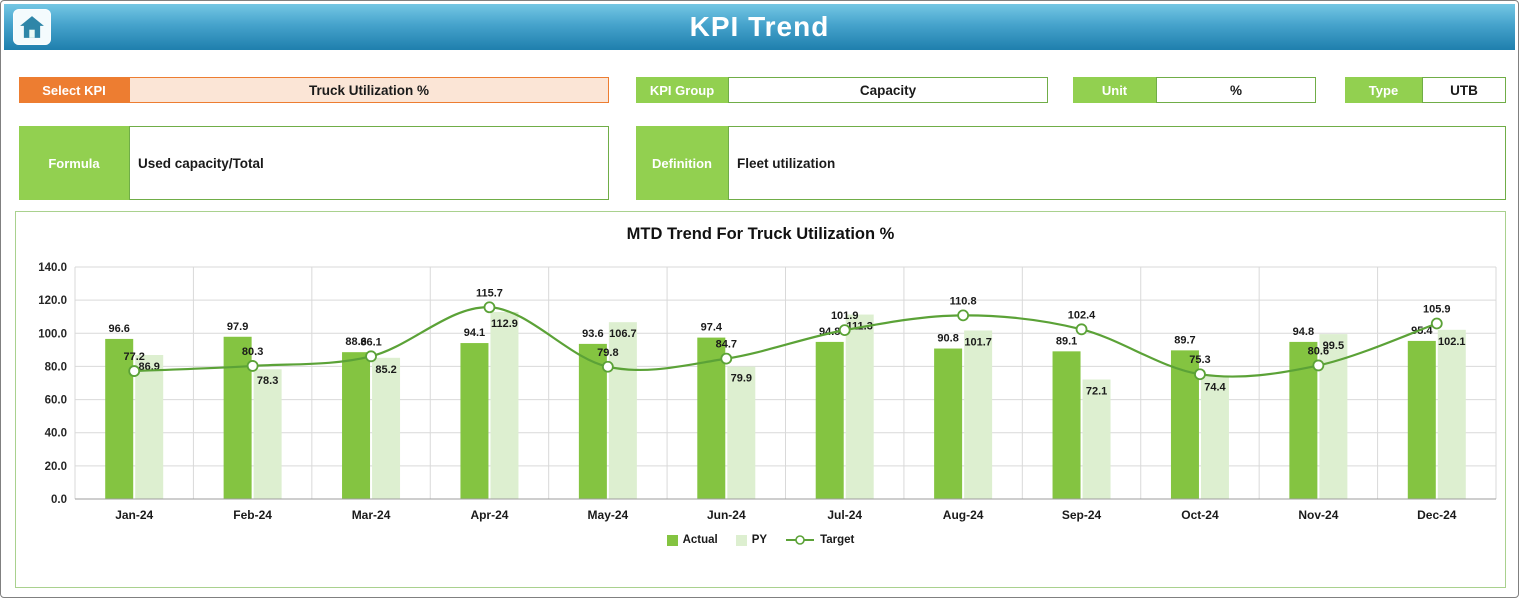 The width and height of the screenshot is (1521, 600). I want to click on svg-text: 77.2, so click(133, 357).